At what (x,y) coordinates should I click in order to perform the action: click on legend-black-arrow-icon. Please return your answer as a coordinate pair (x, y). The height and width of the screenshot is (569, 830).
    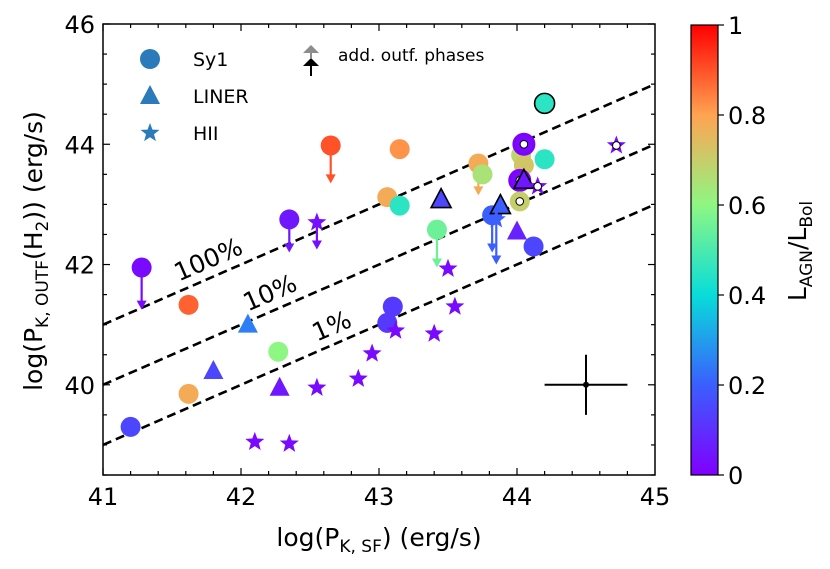
    Looking at the image, I should click on (311, 62).